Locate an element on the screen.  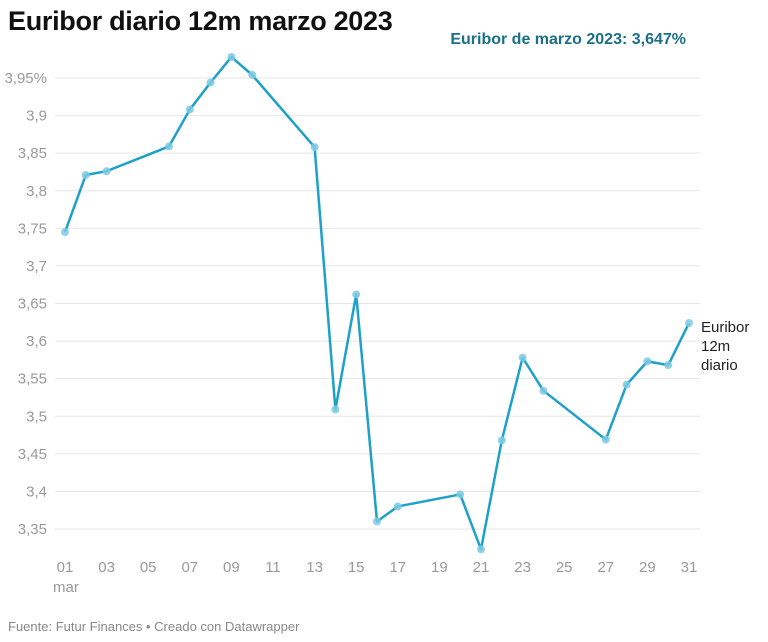
y-tick-label: 3,8 is located at coordinates (36, 191).